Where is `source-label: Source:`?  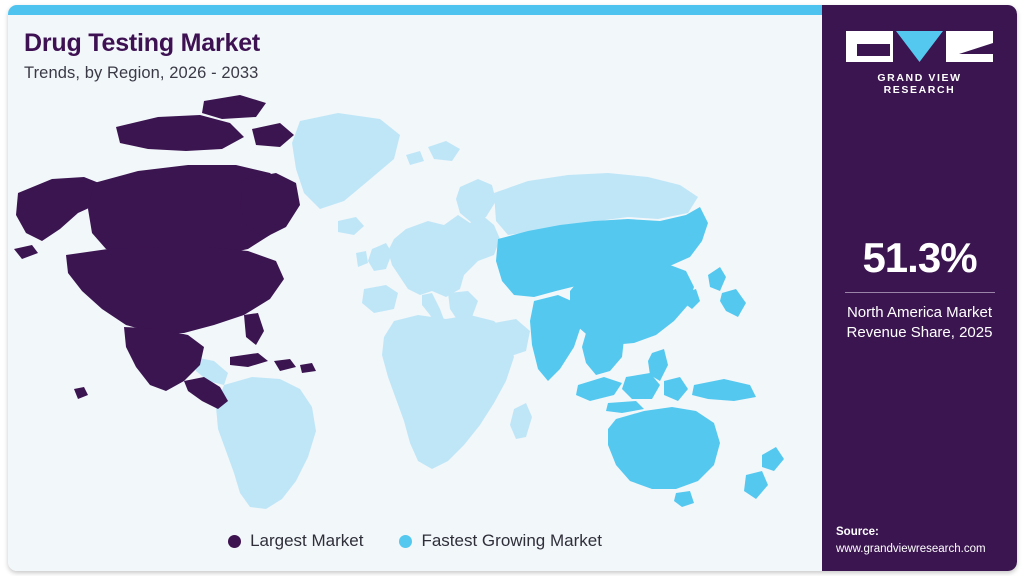 source-label: Source: is located at coordinates (857, 531).